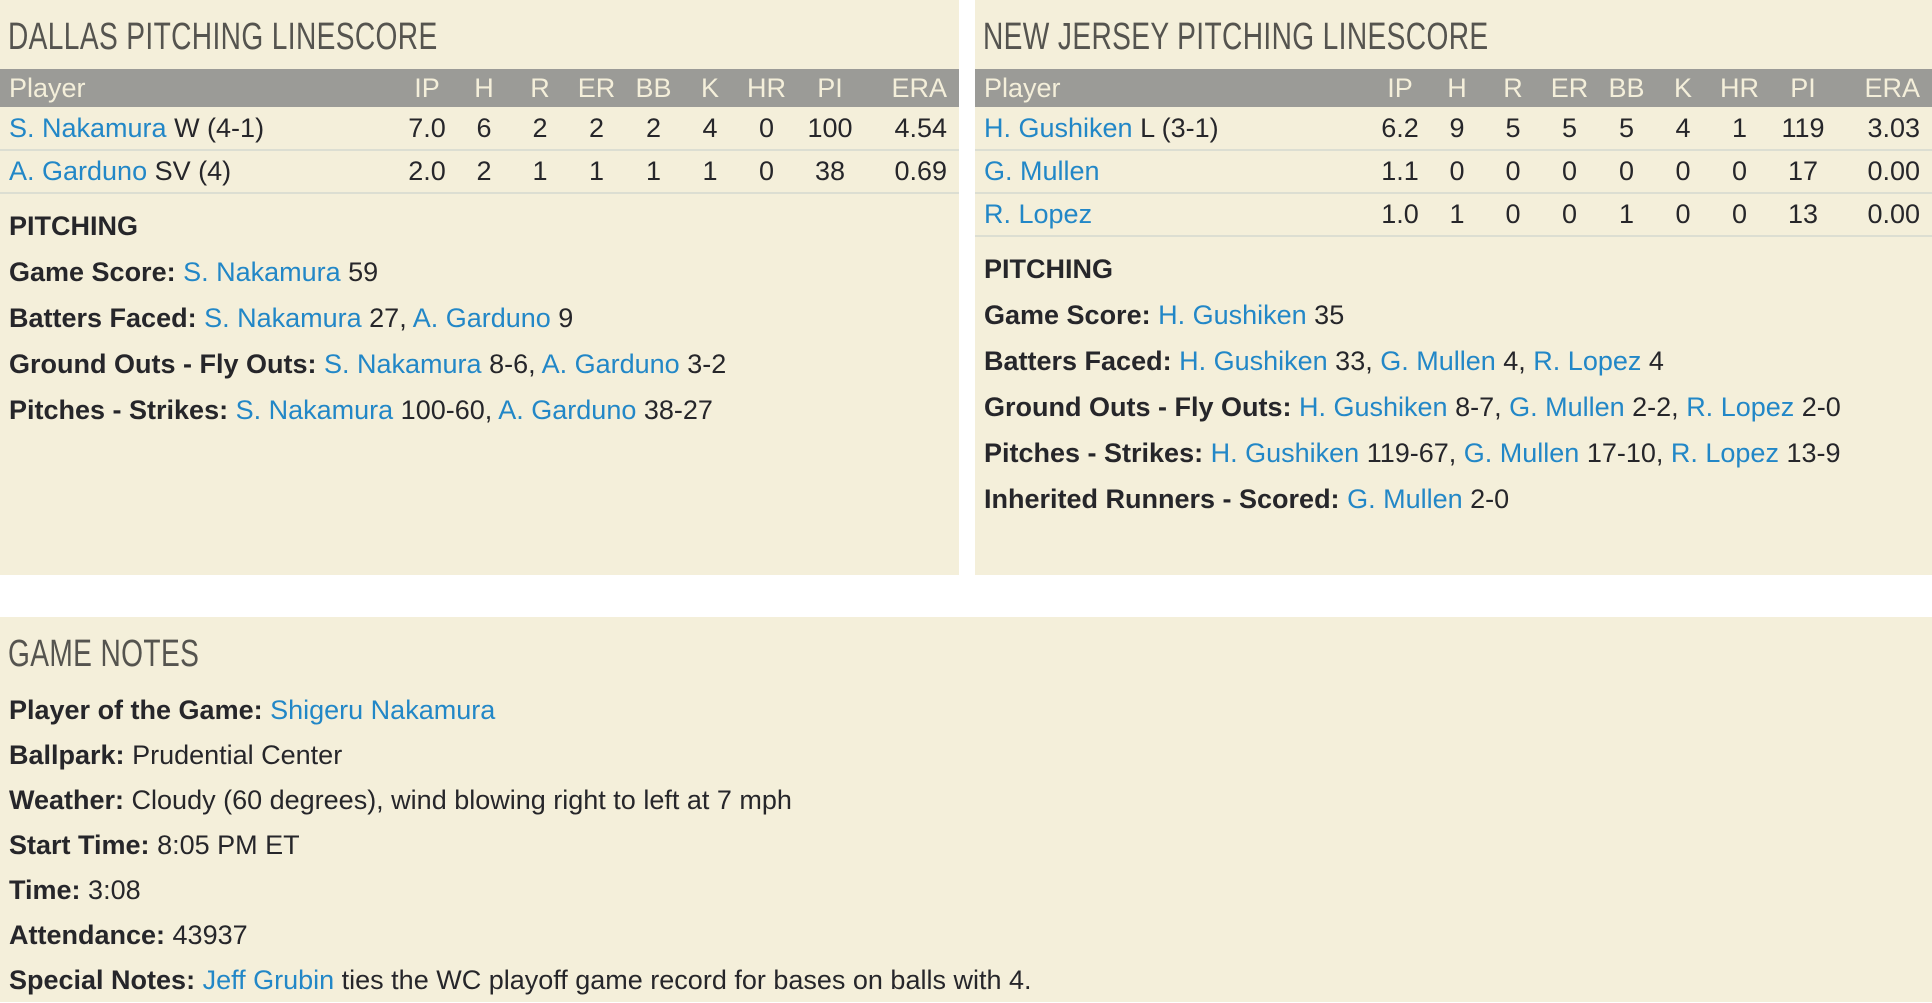 Image resolution: width=1932 pixels, height=1003 pixels. I want to click on pitcher-cell: A. Garduno SV (4), so click(199, 172).